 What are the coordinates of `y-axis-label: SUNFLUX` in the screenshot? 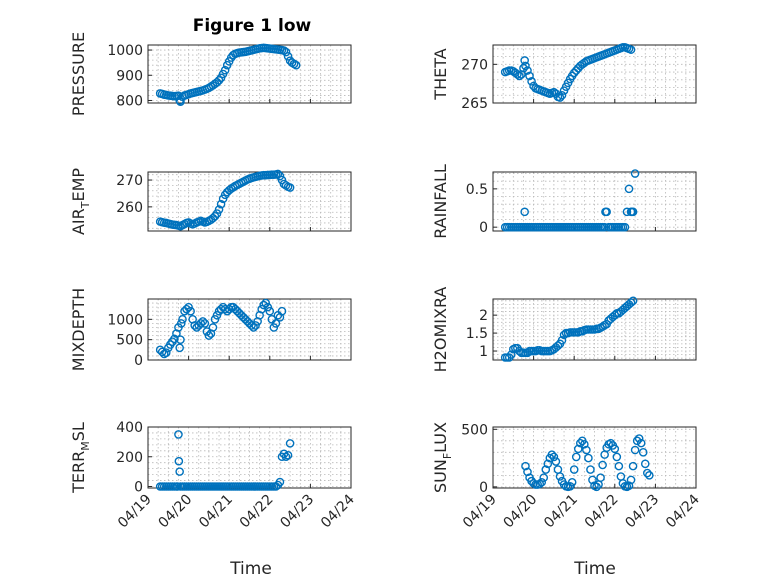 It's located at (442, 457).